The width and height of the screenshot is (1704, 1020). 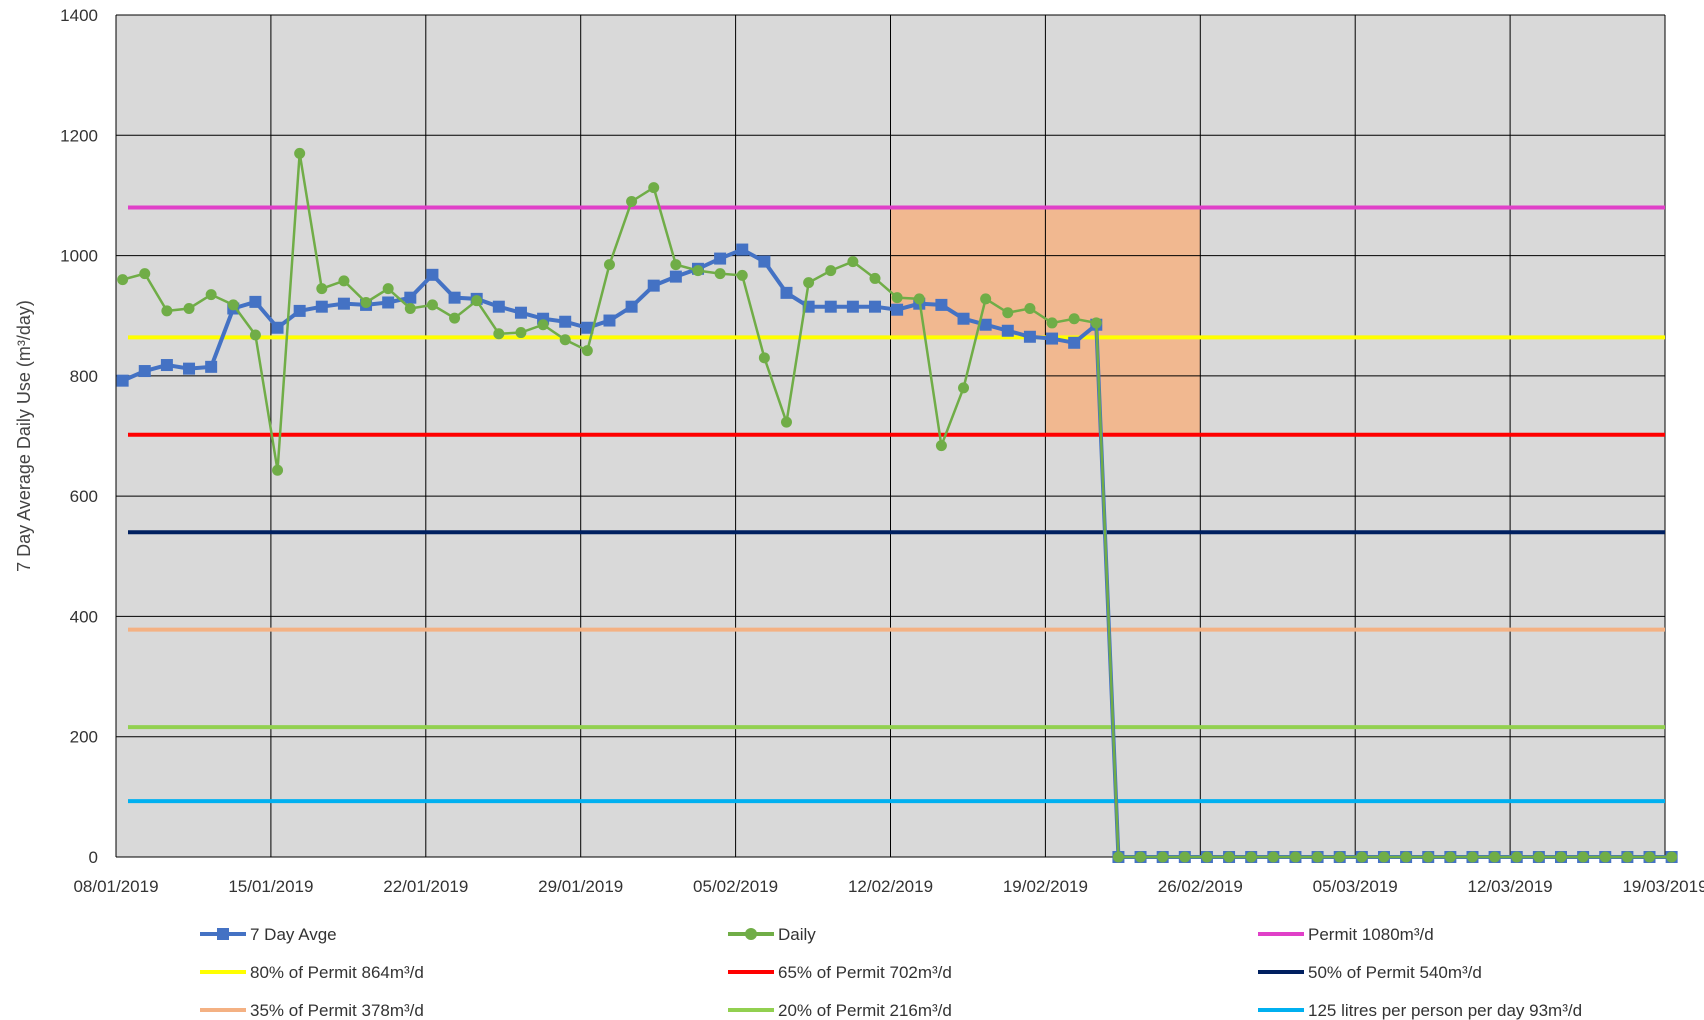 I want to click on x-tick-label-2: 15/01/2019, so click(x=270, y=886).